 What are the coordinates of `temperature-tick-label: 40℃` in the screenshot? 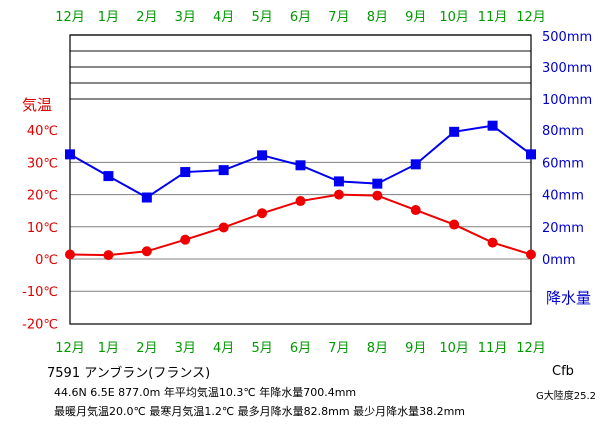 It's located at (42, 131).